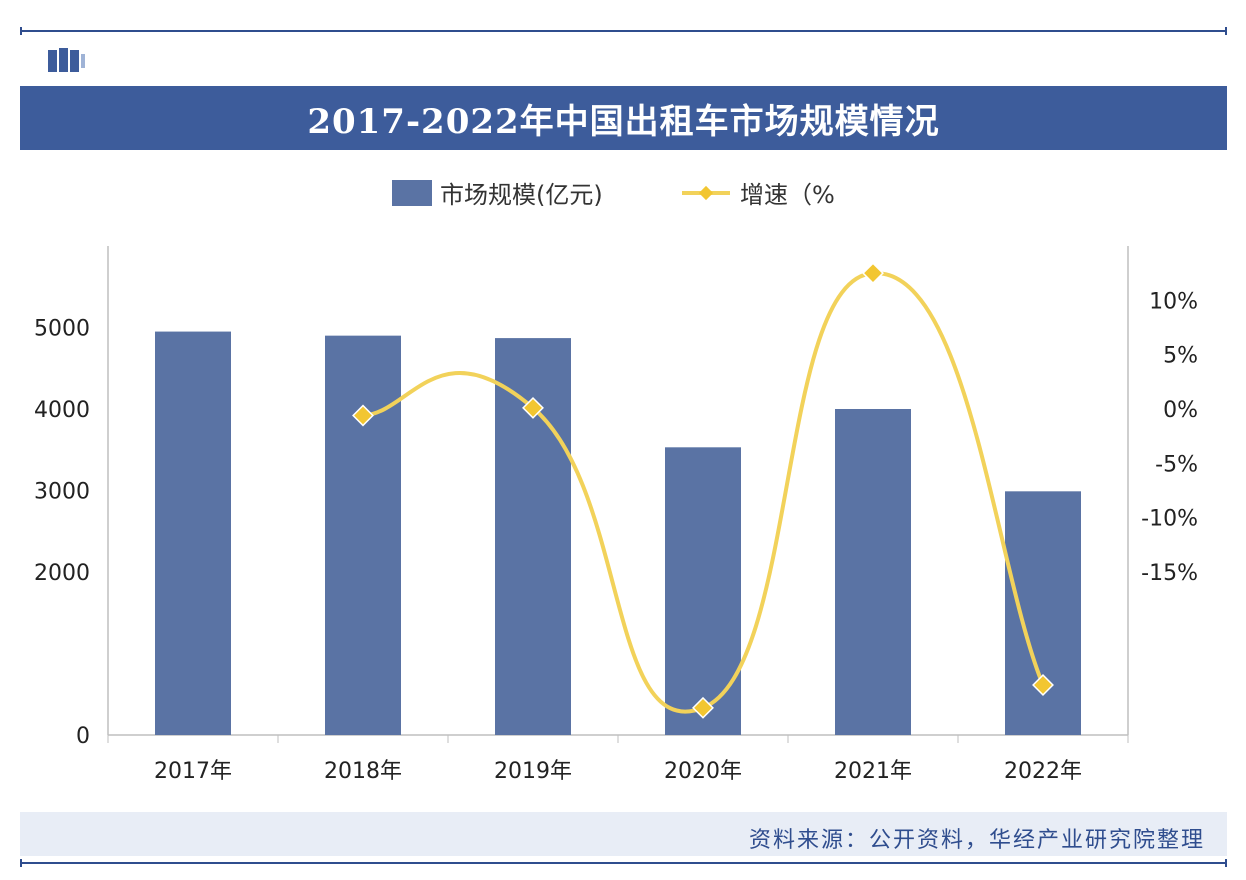 The width and height of the screenshot is (1246, 880). What do you see at coordinates (703, 771) in the screenshot?
I see `x-tick-label: 2020年` at bounding box center [703, 771].